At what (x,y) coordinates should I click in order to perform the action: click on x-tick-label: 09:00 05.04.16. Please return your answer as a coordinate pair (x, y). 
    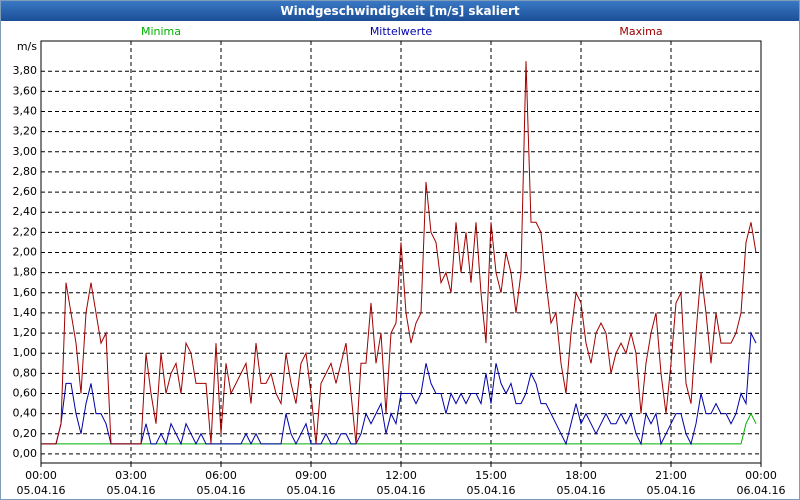
    Looking at the image, I should click on (311, 483).